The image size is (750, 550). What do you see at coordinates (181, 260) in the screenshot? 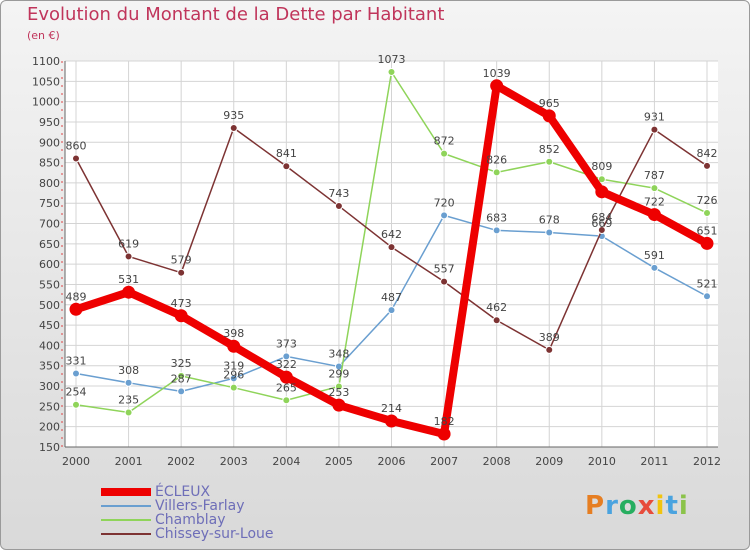
I see `data-label: 579` at bounding box center [181, 260].